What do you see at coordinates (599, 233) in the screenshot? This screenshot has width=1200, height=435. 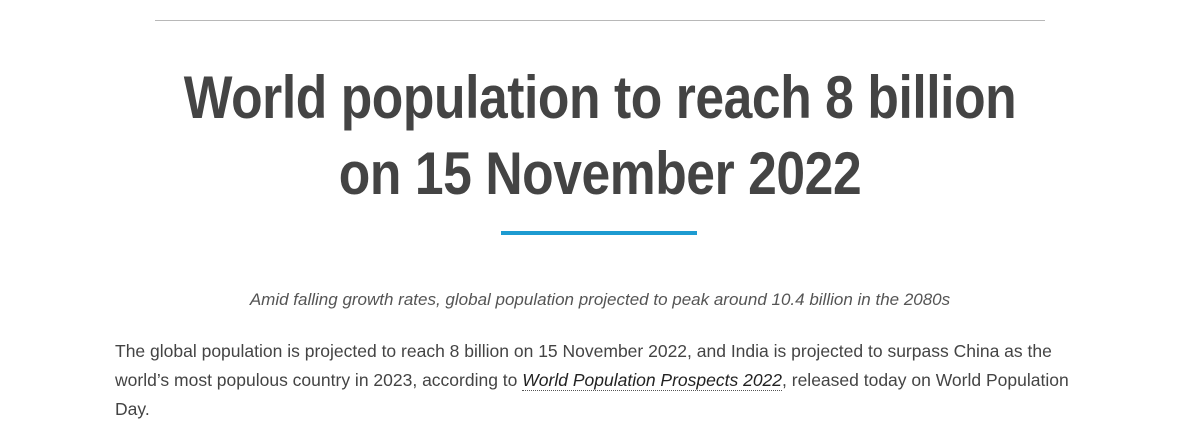 I see `title-accent-underline` at bounding box center [599, 233].